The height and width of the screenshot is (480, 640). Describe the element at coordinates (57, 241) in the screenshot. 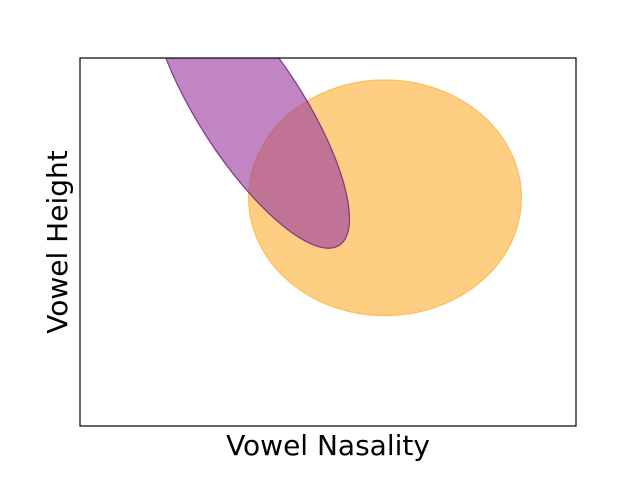

I see `y-axis-label: Vowel Height` at that location.